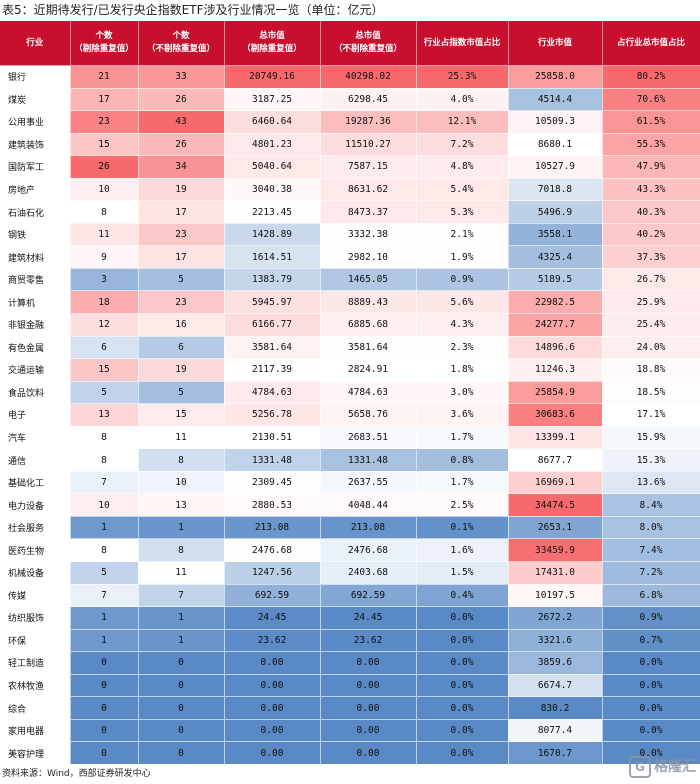 This screenshot has height=784, width=700. Describe the element at coordinates (462, 595) in the screenshot. I see `index-share-cell: 0.4%` at that location.